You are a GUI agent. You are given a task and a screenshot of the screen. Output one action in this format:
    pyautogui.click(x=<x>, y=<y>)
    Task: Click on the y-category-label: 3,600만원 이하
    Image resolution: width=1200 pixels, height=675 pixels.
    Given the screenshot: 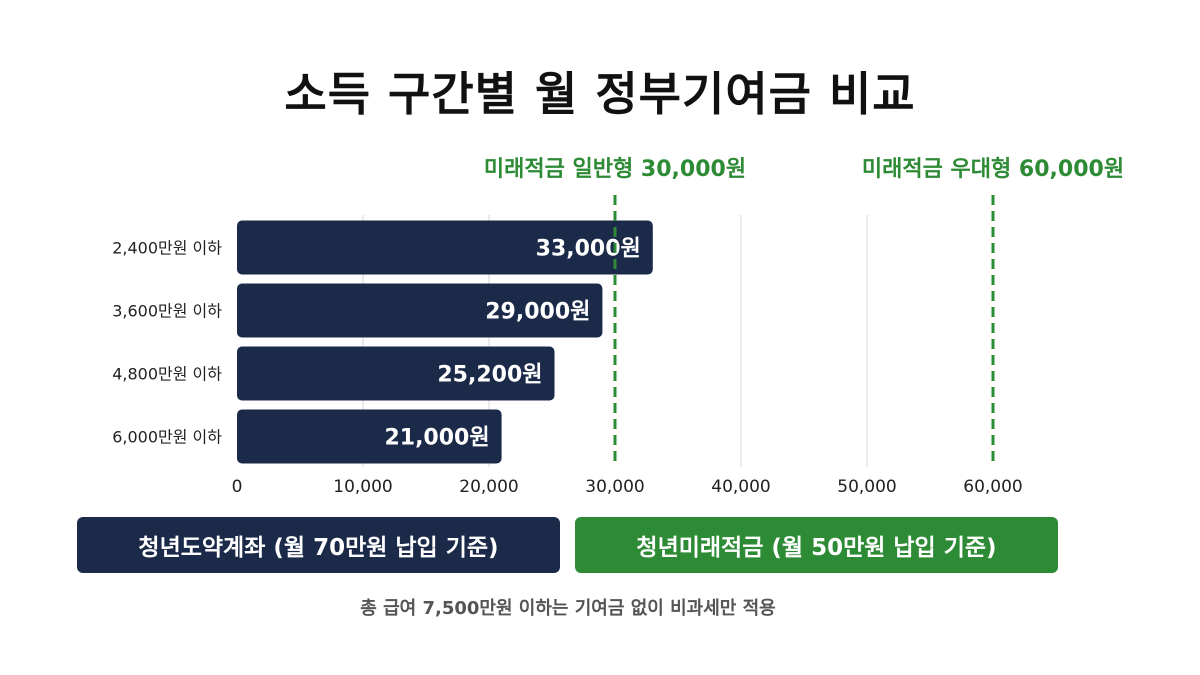 What is the action you would take?
    pyautogui.click(x=167, y=311)
    